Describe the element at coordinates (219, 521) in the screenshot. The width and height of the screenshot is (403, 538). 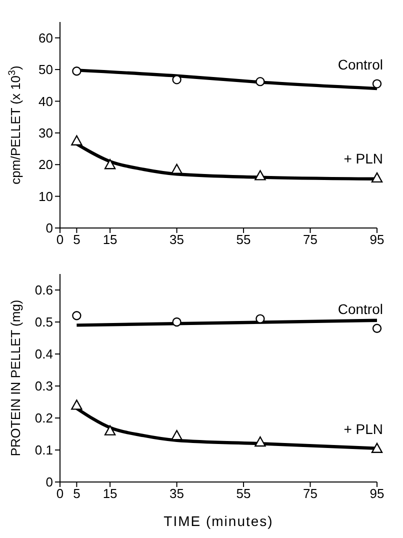
I see `x-axis-title: TIME (minutes)` at that location.